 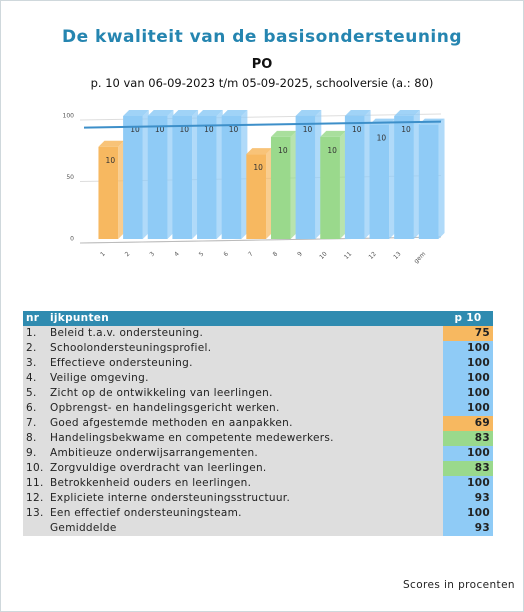 What do you see at coordinates (177, 254) in the screenshot?
I see `x-tick-label: 4` at bounding box center [177, 254].